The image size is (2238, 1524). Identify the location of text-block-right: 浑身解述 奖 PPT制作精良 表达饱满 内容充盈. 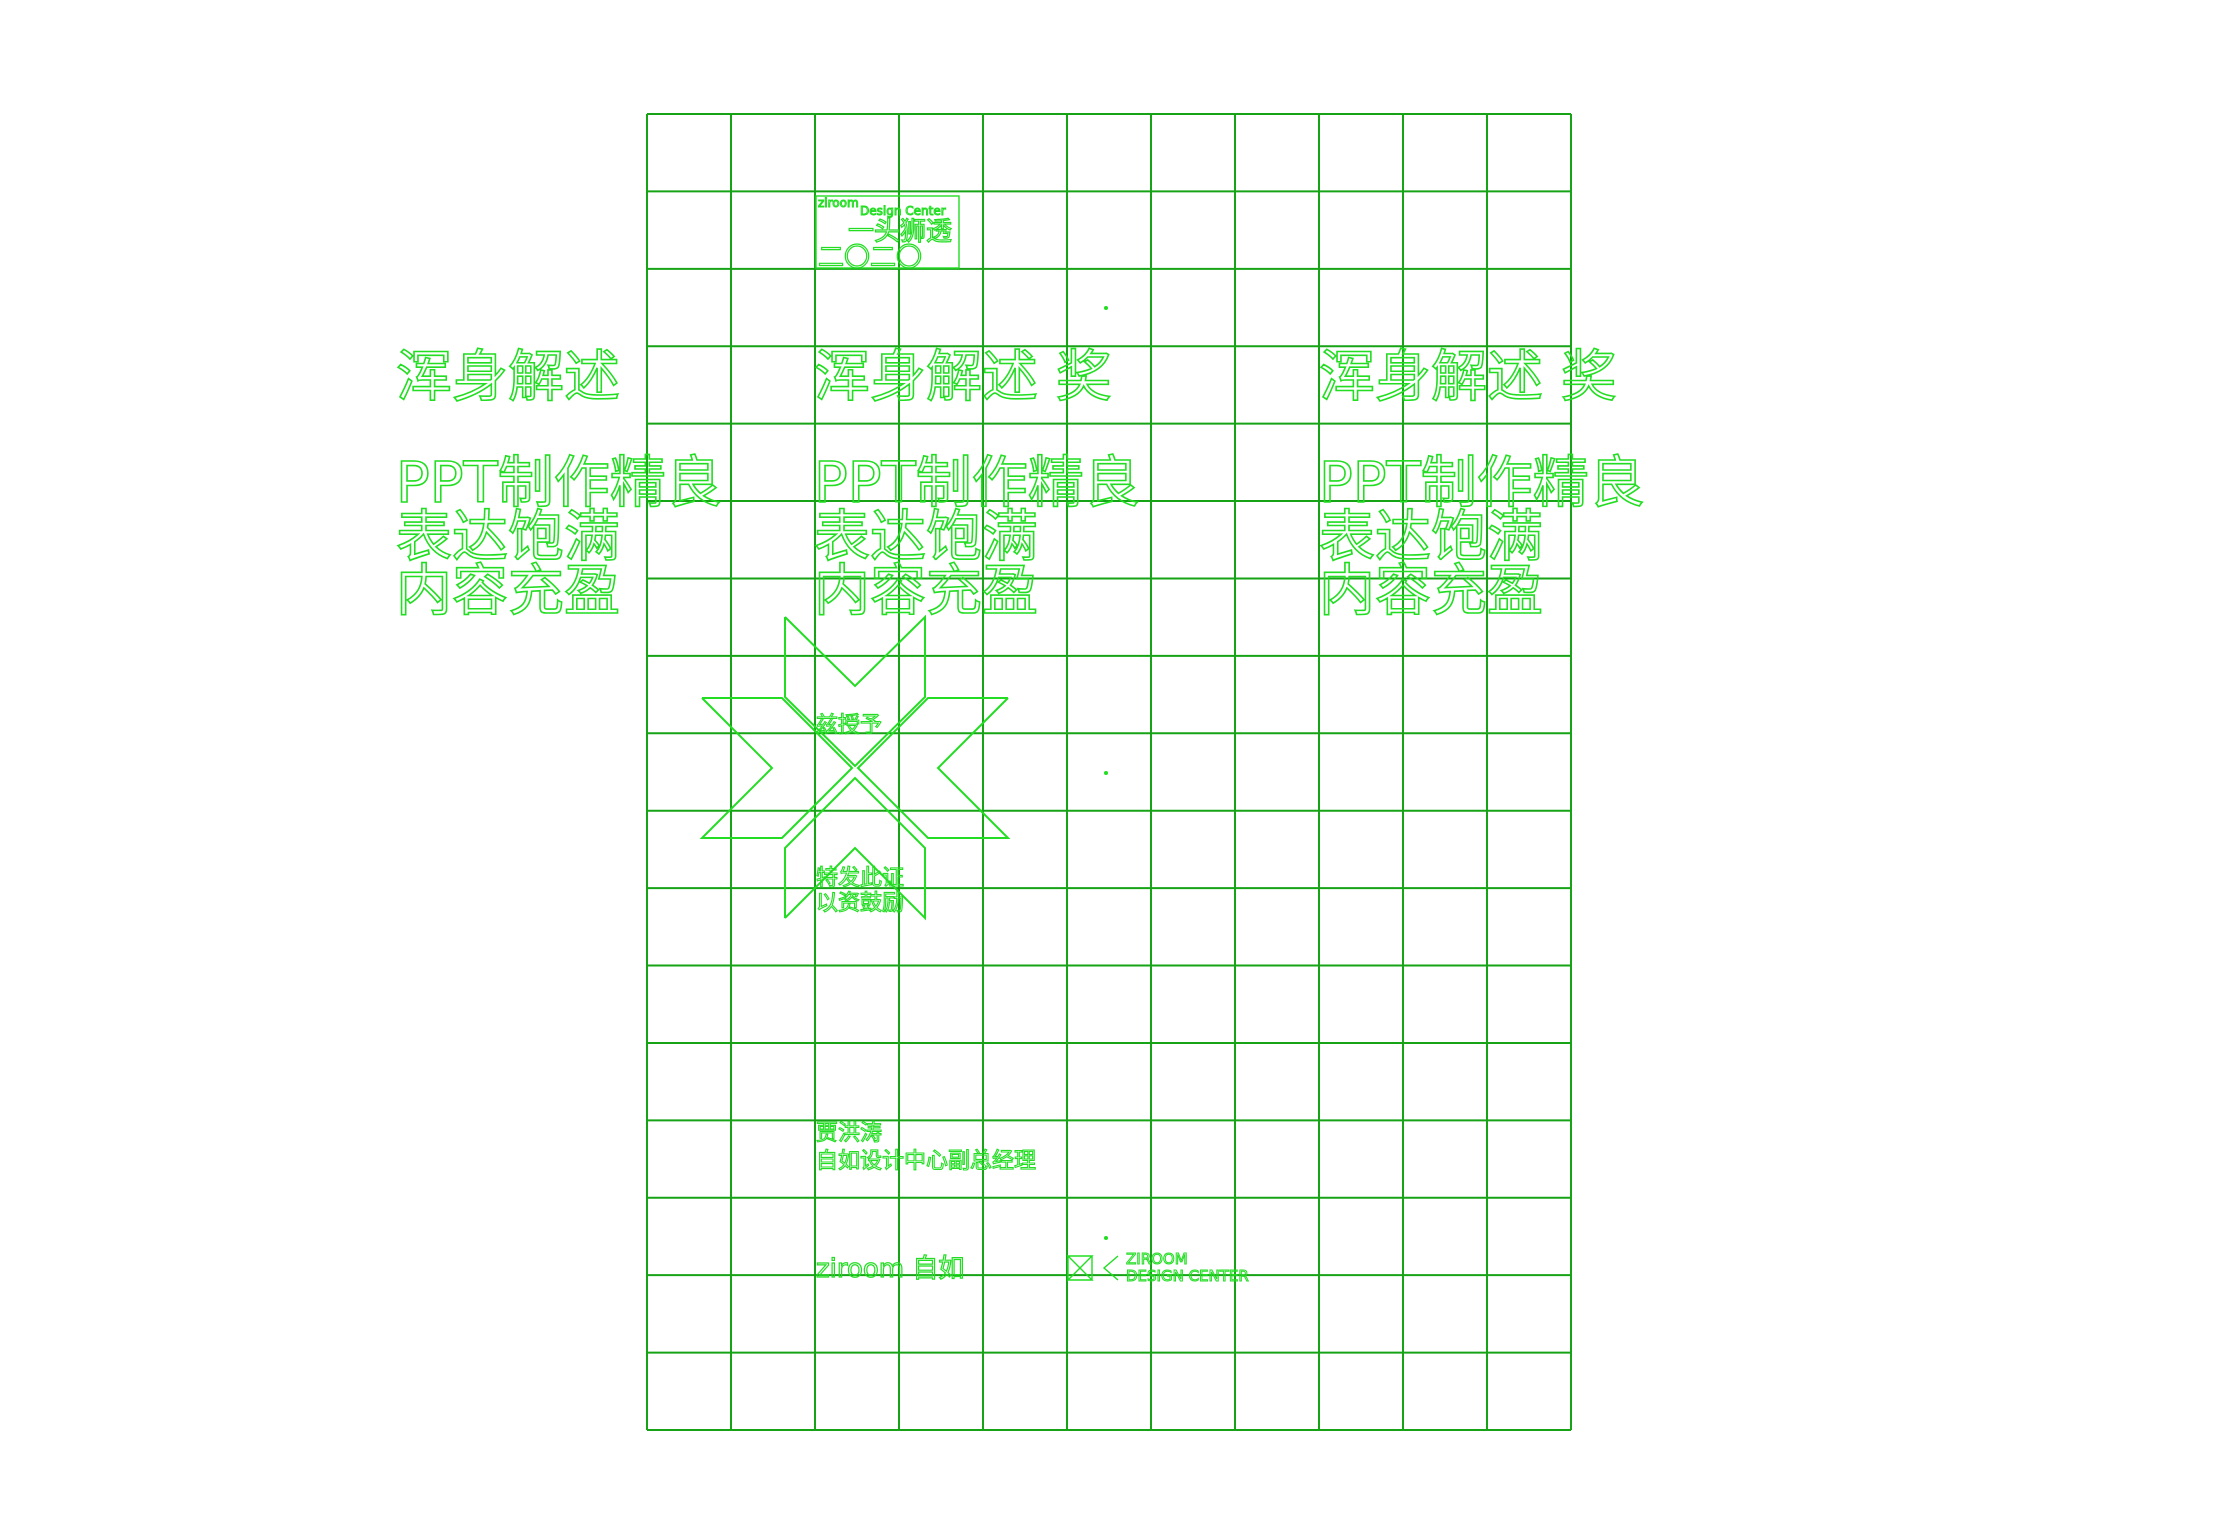
(1481, 484).